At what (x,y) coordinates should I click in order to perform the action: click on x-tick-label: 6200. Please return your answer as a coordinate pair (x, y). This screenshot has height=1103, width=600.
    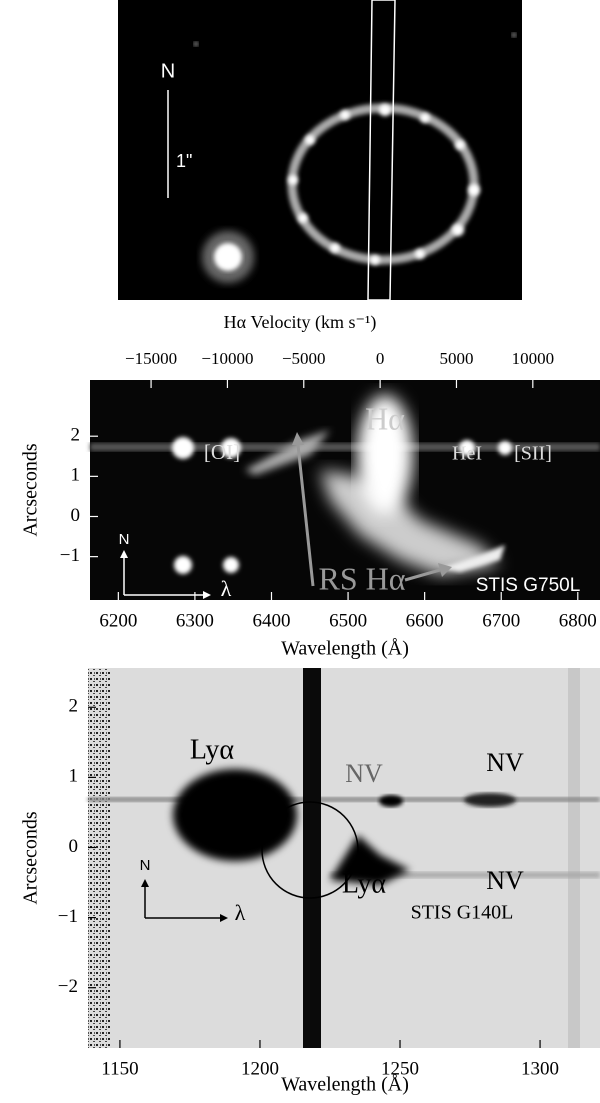
    Looking at the image, I should click on (118, 620).